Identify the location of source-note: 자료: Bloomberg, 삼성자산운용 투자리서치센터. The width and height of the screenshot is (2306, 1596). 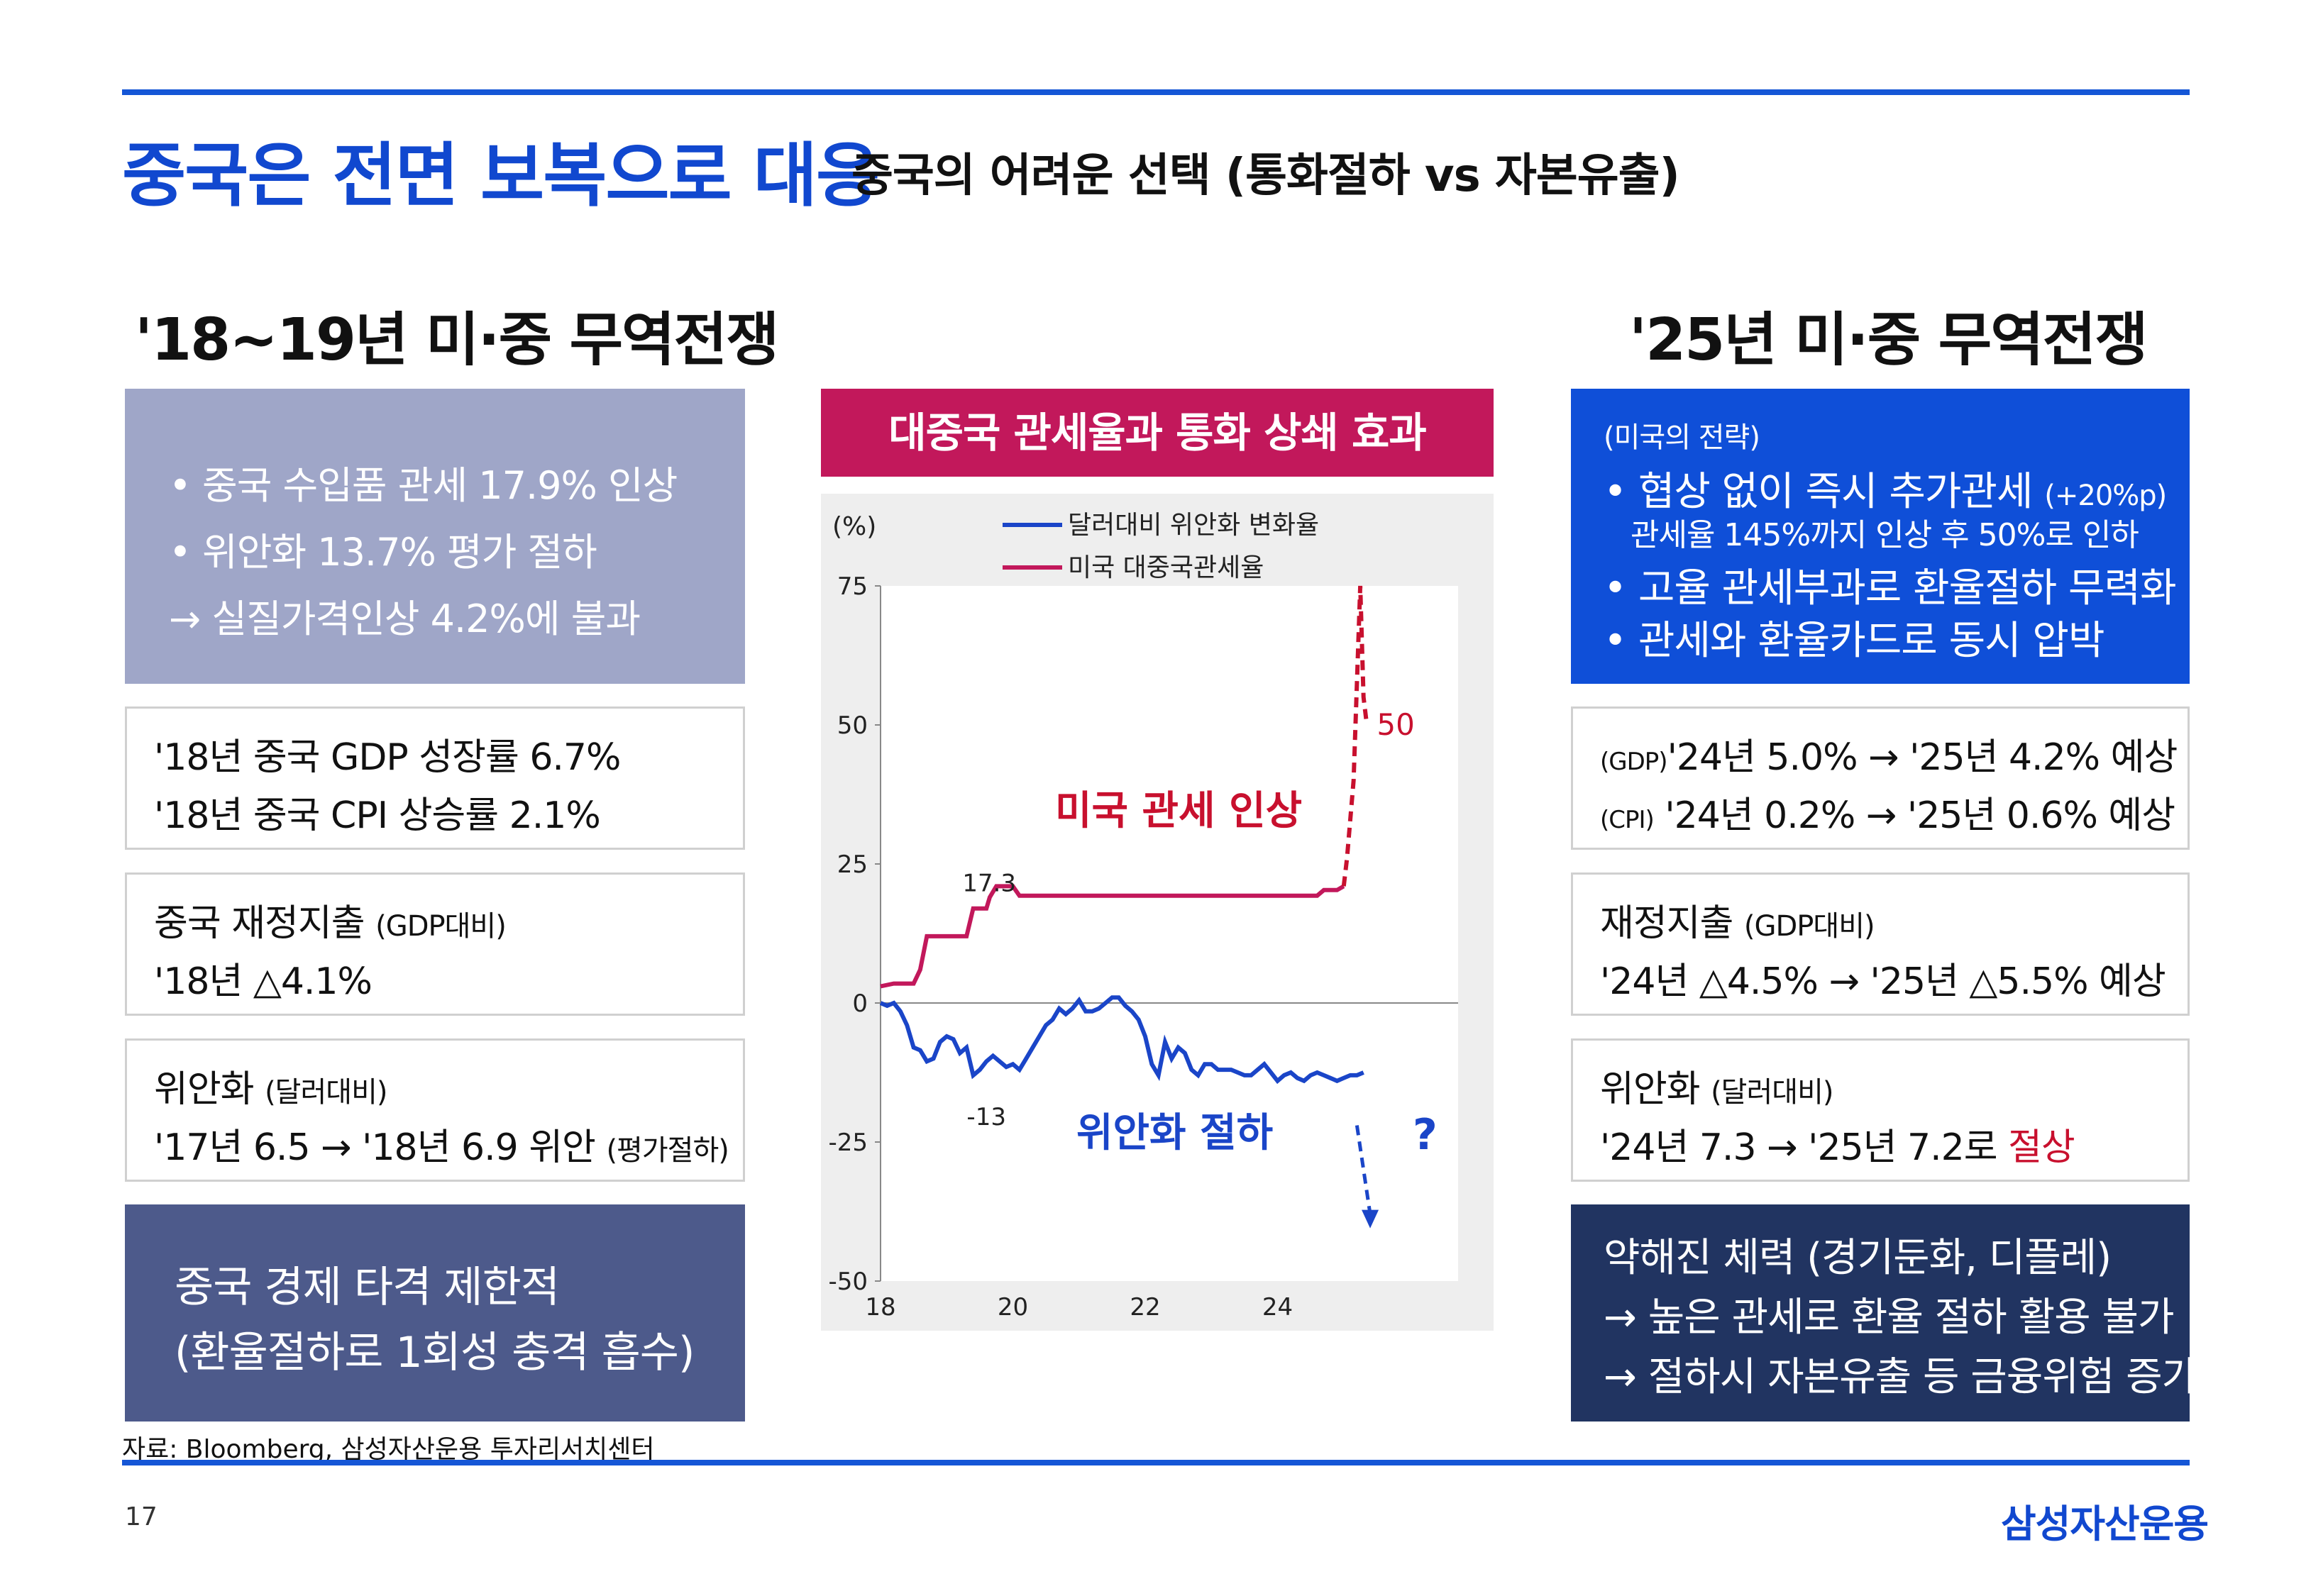
(388, 1449).